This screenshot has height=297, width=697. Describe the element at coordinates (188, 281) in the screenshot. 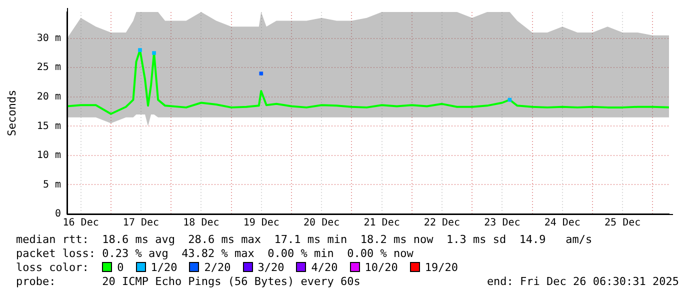

I see `text: probe: 20 ICMP Echo Pings (56 Bytes) every 60s` at that location.